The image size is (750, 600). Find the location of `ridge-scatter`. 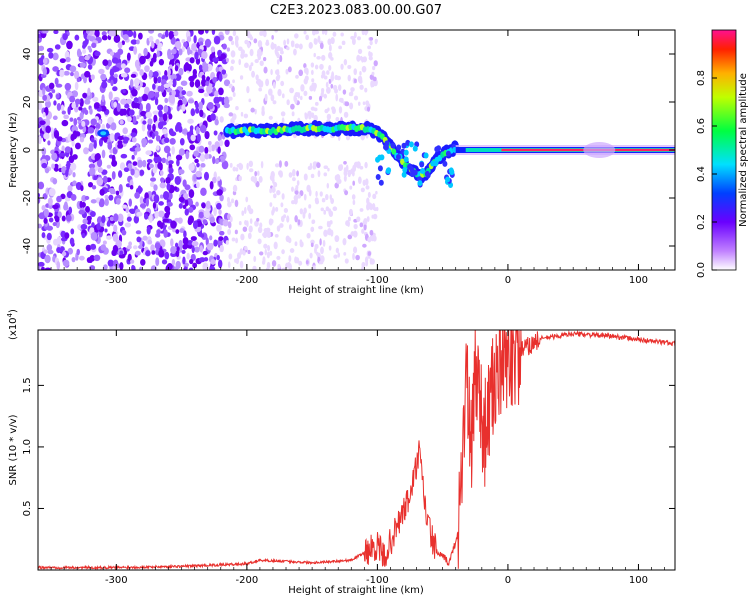

ridge-scatter is located at coordinates (381, 182).